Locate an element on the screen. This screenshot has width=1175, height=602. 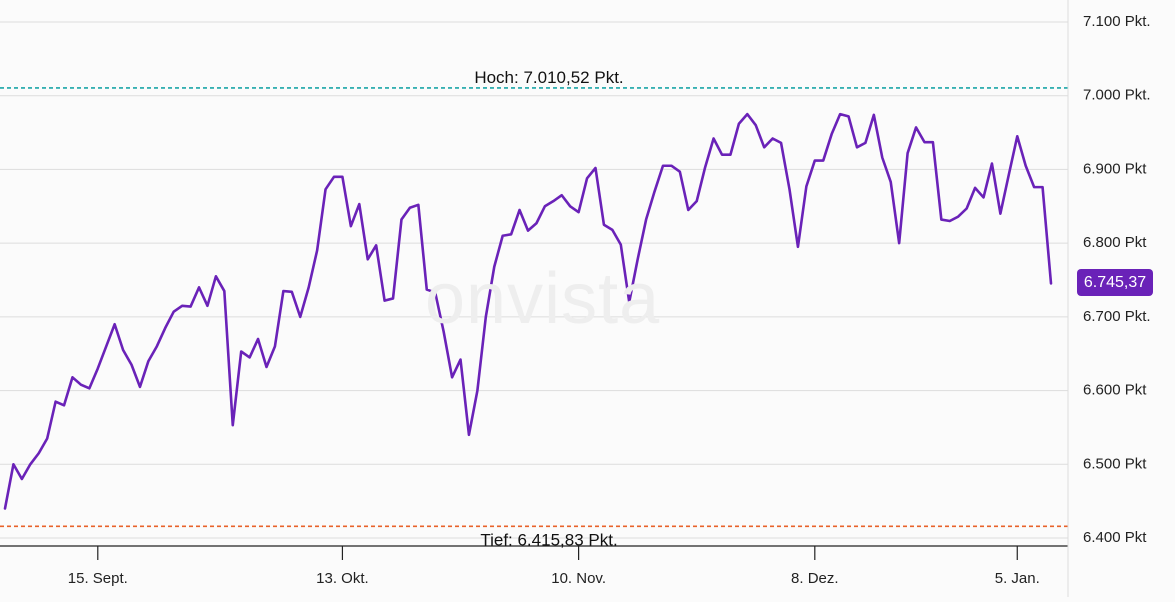
x-tick-label: 10. Nov. is located at coordinates (578, 578).